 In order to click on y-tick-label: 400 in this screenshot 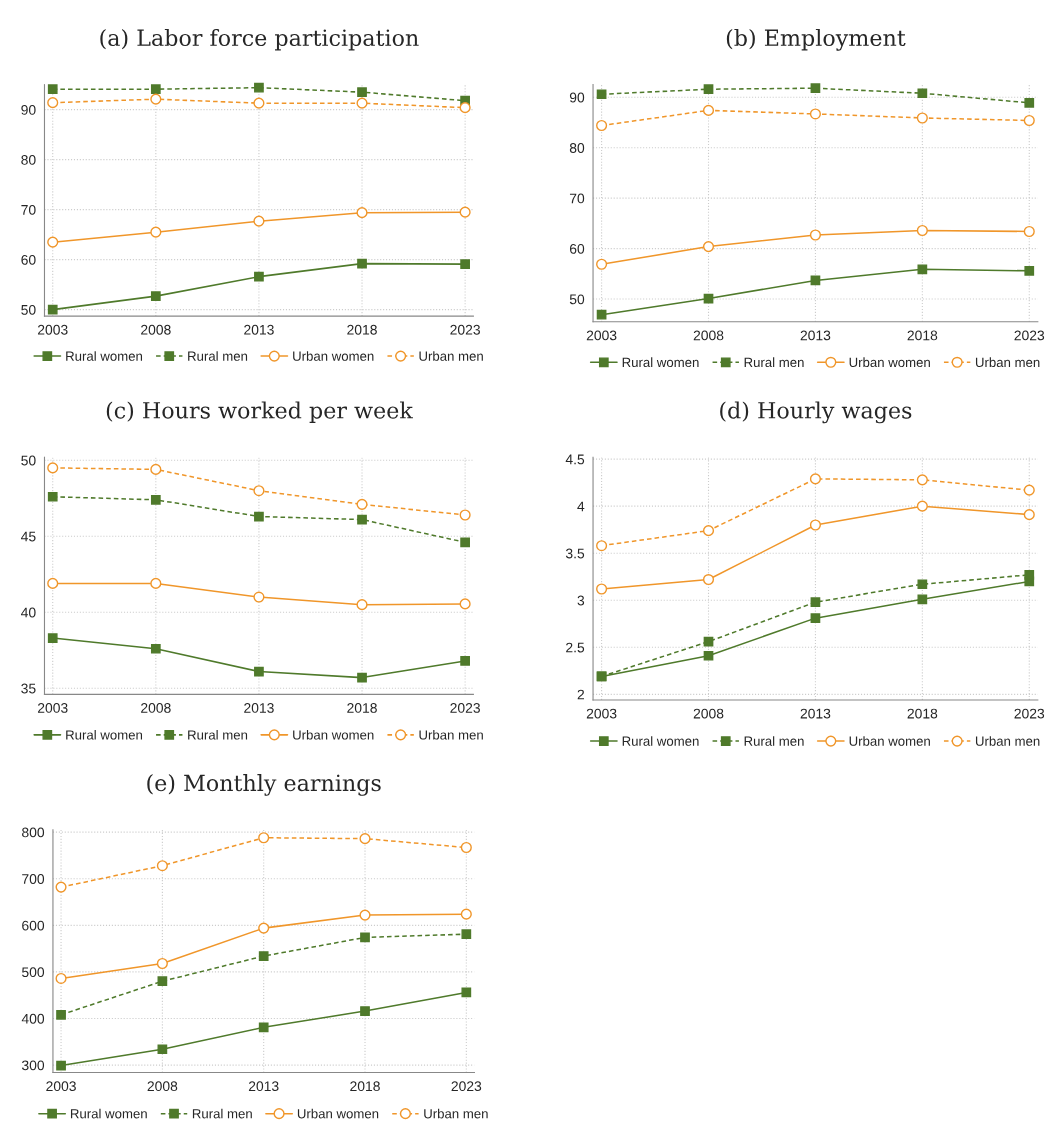, I will do `click(33, 1018)`.